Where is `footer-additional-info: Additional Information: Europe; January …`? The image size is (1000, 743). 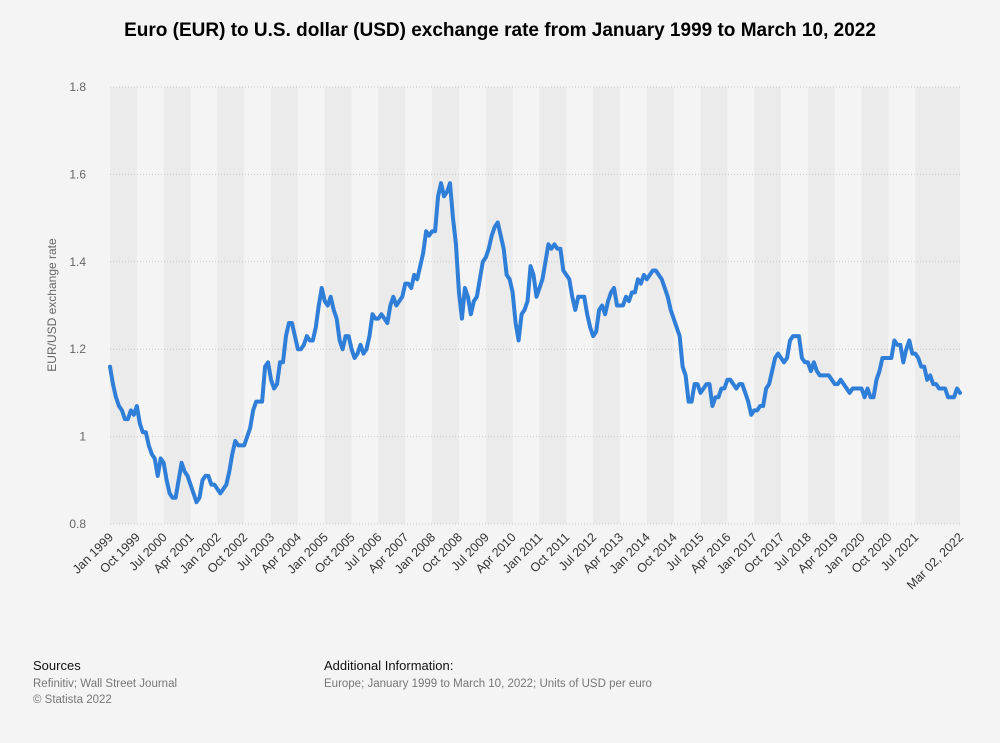
footer-additional-info: Additional Information: Europe; January … is located at coordinates (488, 675).